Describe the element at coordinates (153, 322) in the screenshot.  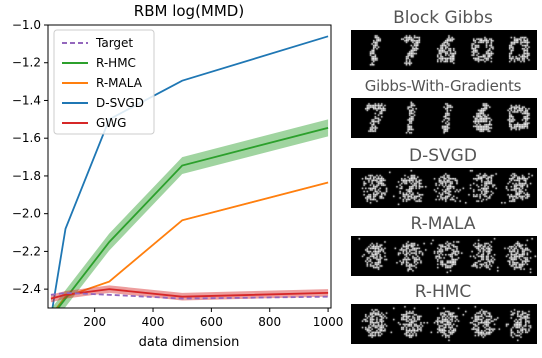
I see `x-tick-label: 400` at that location.